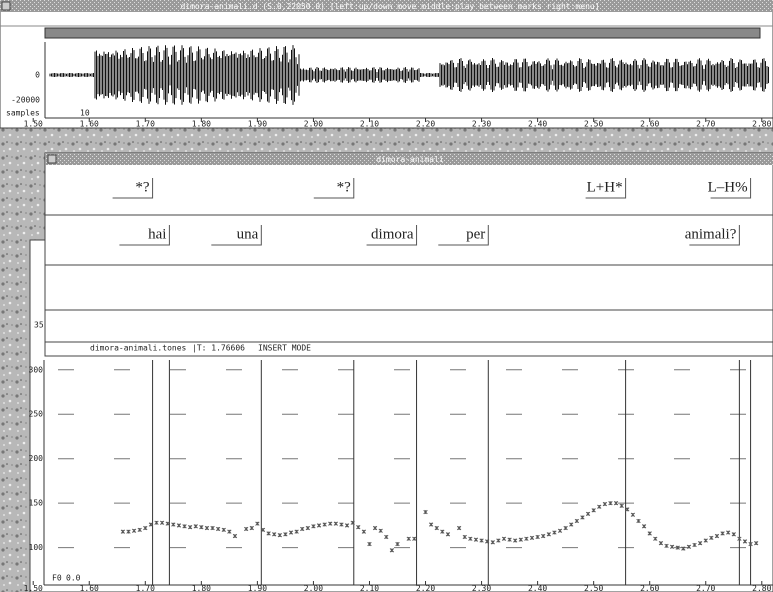 This screenshot has height=592, width=773. I want to click on x-tick-label: 2.10, so click(369, 124).